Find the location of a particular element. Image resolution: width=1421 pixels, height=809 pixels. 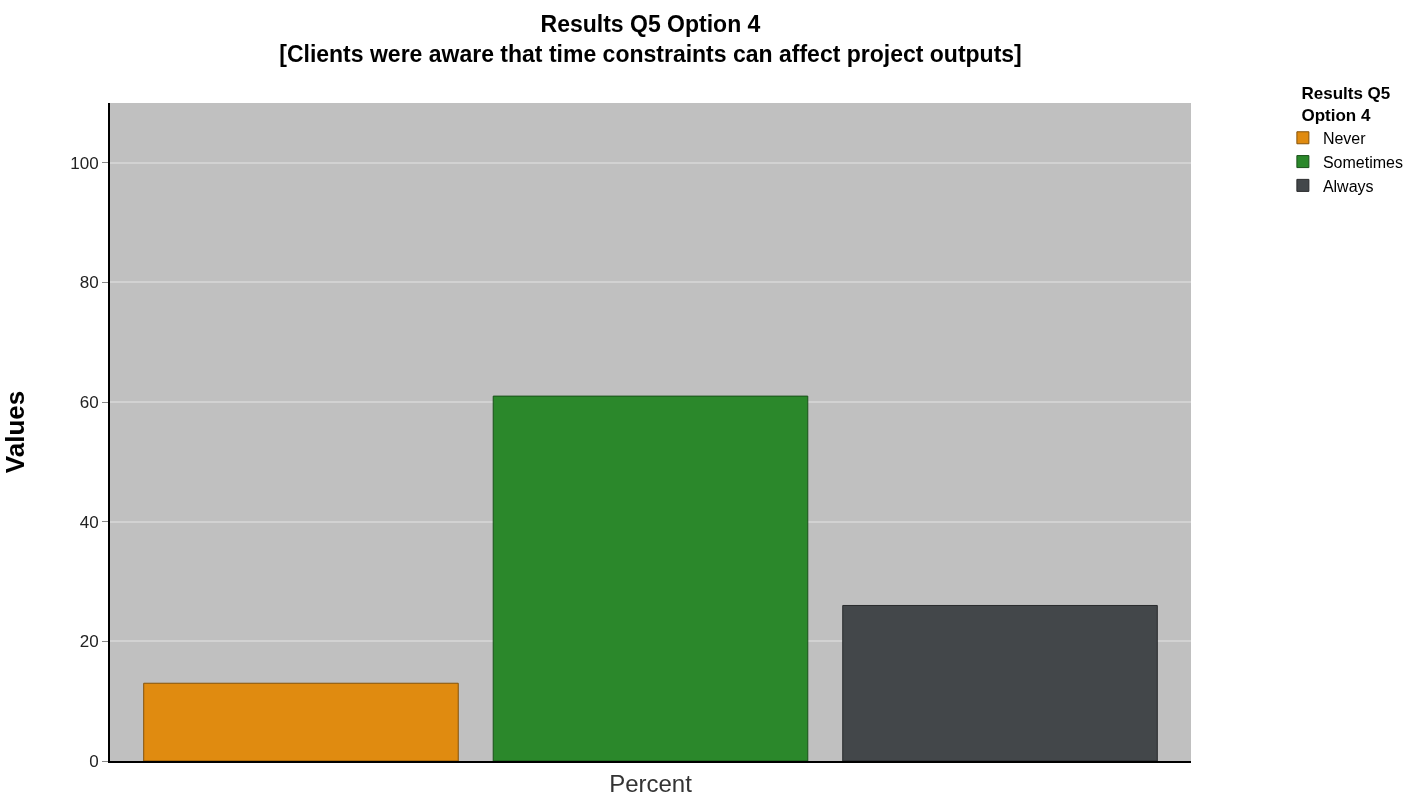

legend-label: Sometimes is located at coordinates (1362, 162).